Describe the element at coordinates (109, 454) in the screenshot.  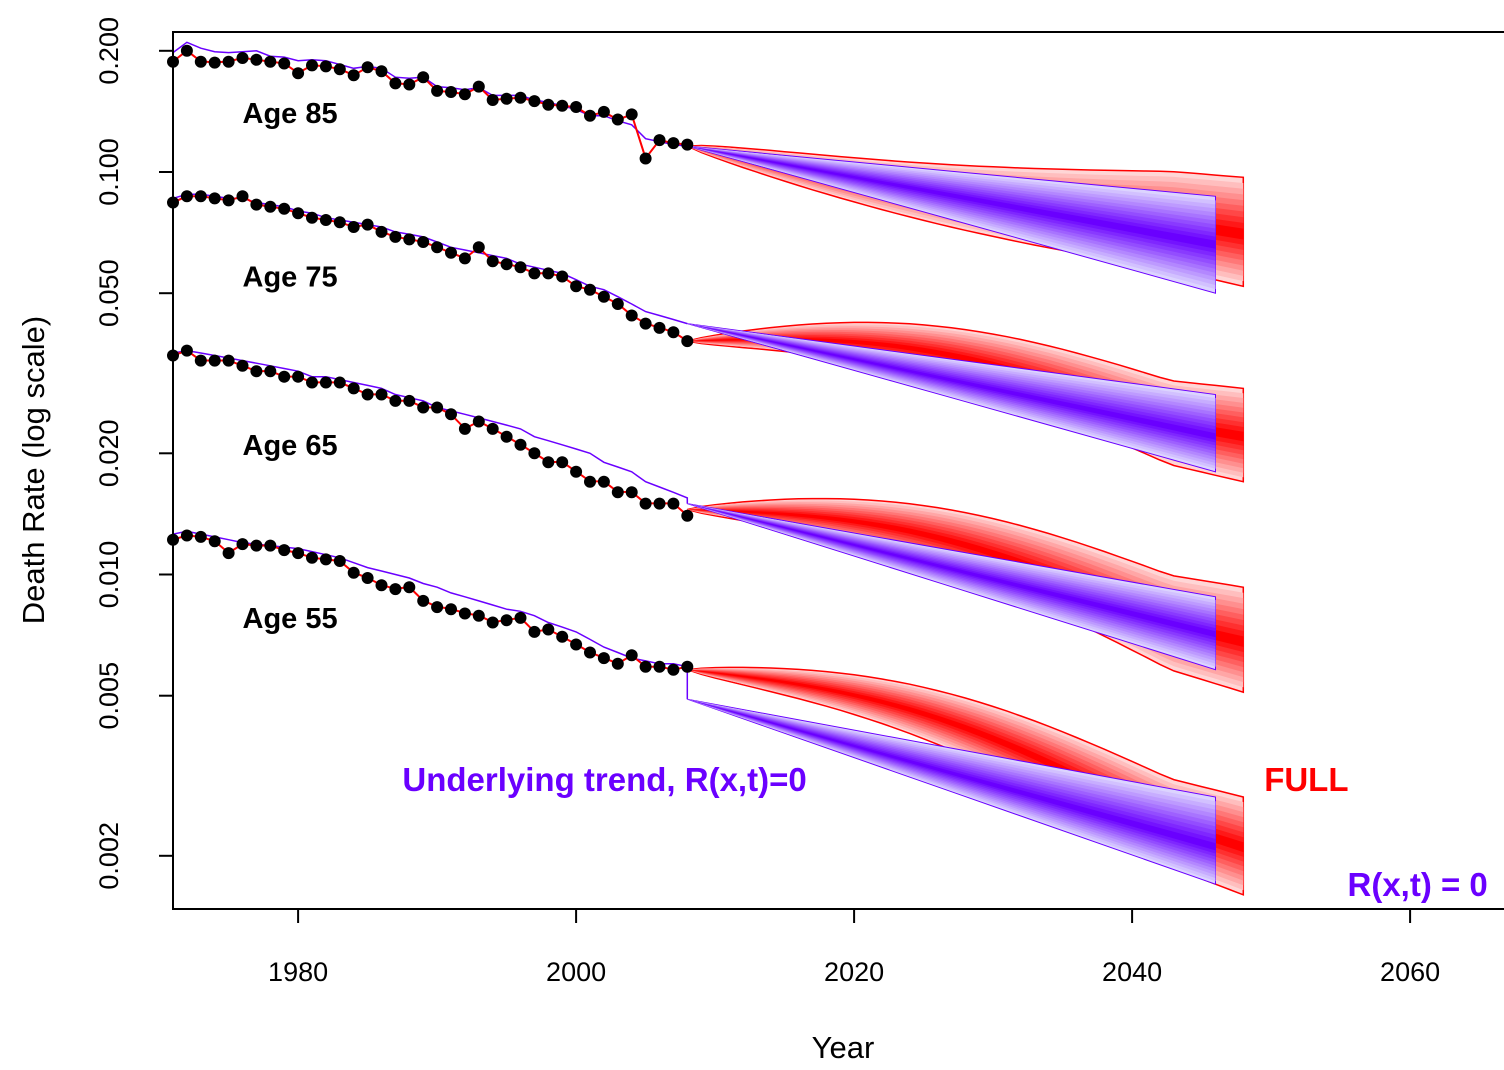
I see `y-tick-label: 0.020` at that location.